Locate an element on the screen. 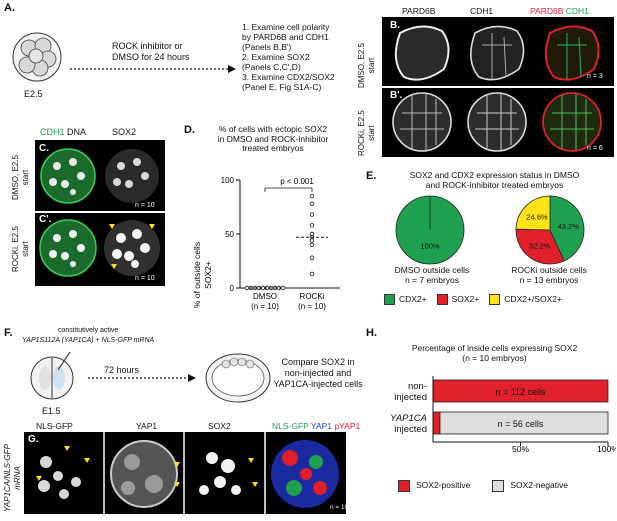 The height and width of the screenshot is (521, 617). d-ylabel-1: % of outside cells is located at coordinates (197, 275).